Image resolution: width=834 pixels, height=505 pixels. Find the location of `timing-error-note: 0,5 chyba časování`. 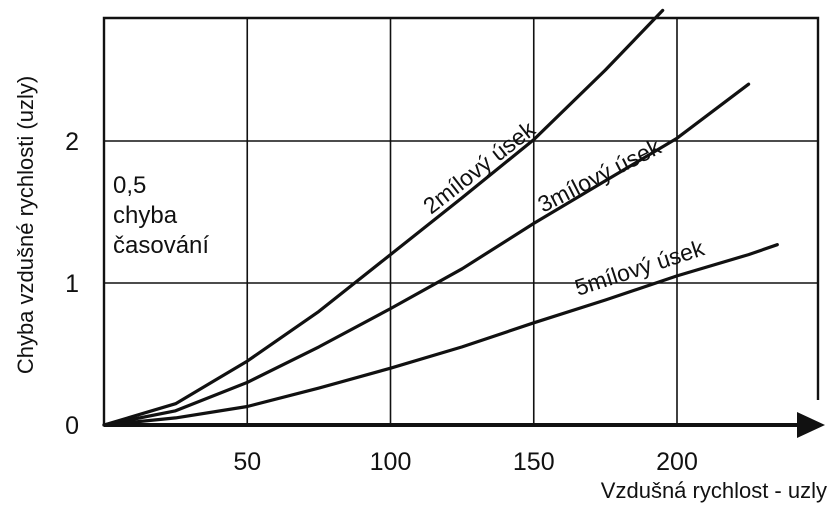

timing-error-note: 0,5 chyba časování is located at coordinates (161, 215).